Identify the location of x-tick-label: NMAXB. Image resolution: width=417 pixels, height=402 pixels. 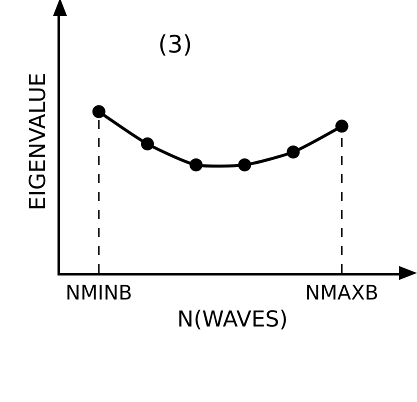
(341, 292).